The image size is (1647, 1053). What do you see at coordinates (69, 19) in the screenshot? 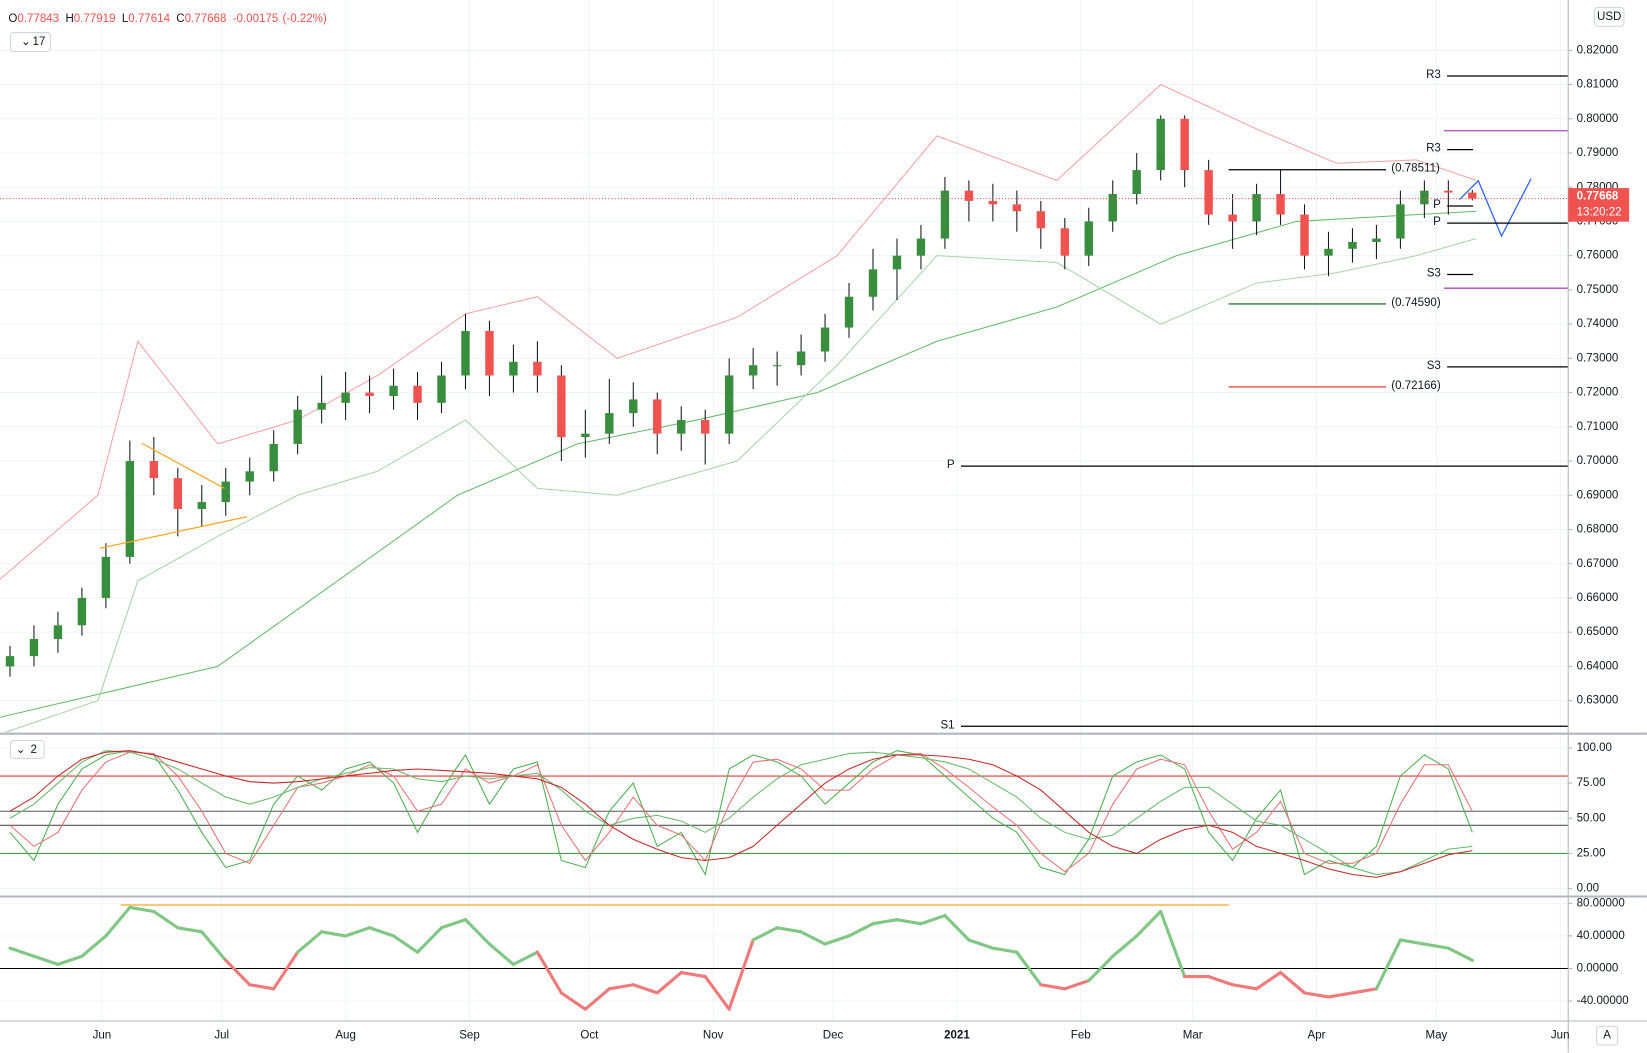
I see `ohlc-key: H` at bounding box center [69, 19].